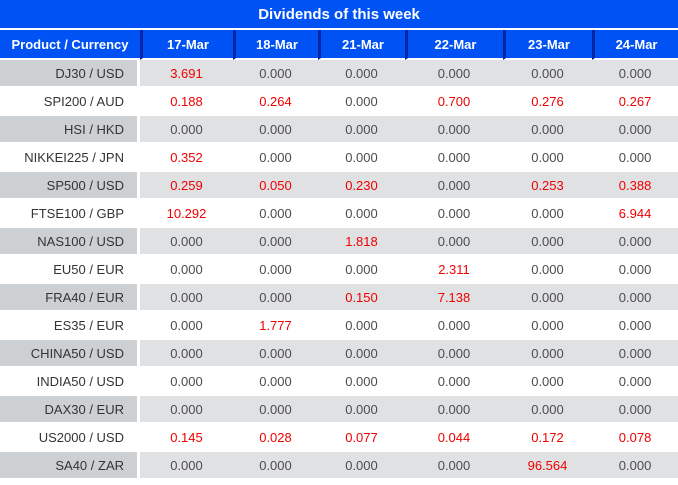 This screenshot has width=678, height=485. Describe the element at coordinates (361, 242) in the screenshot. I see `dividend-value-cell: 1.818` at that location.